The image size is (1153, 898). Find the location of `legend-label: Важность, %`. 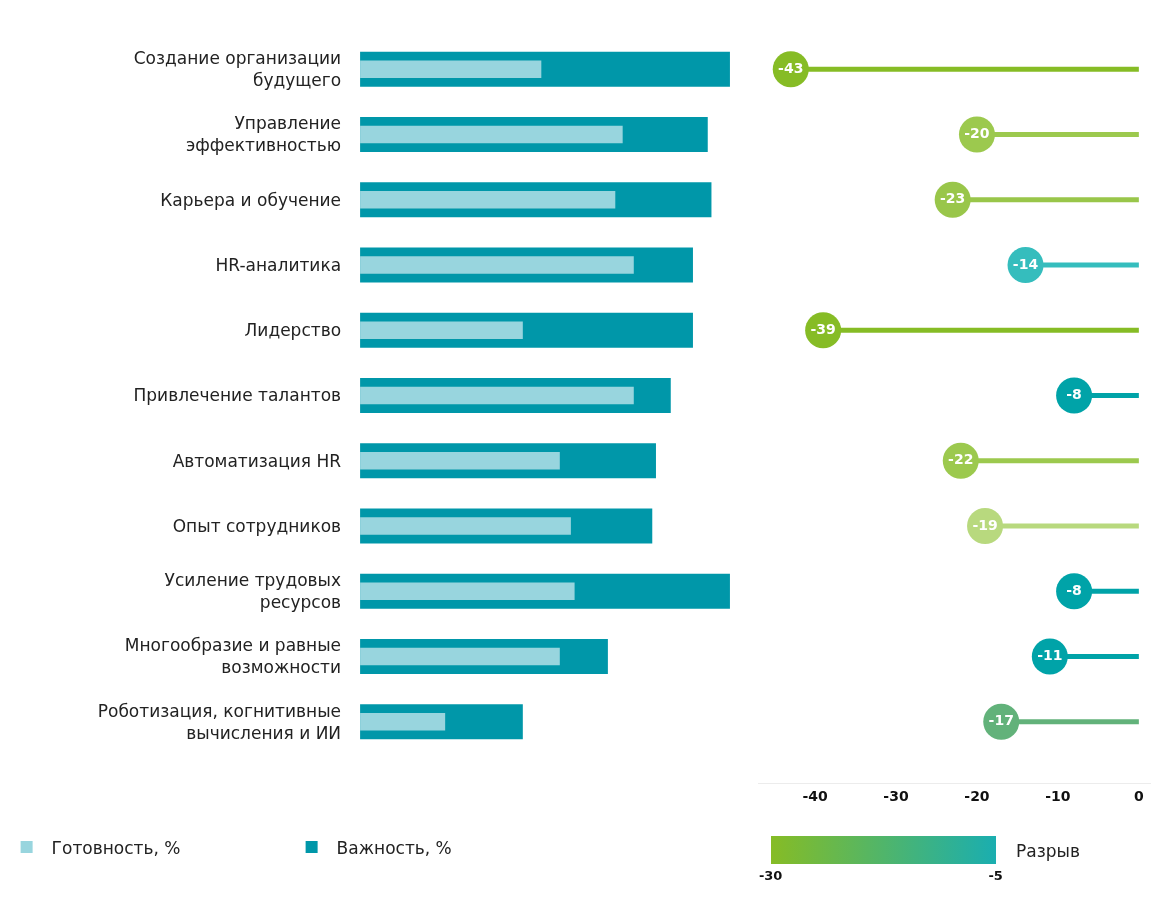

legend-label: Важность, % is located at coordinates (394, 847).